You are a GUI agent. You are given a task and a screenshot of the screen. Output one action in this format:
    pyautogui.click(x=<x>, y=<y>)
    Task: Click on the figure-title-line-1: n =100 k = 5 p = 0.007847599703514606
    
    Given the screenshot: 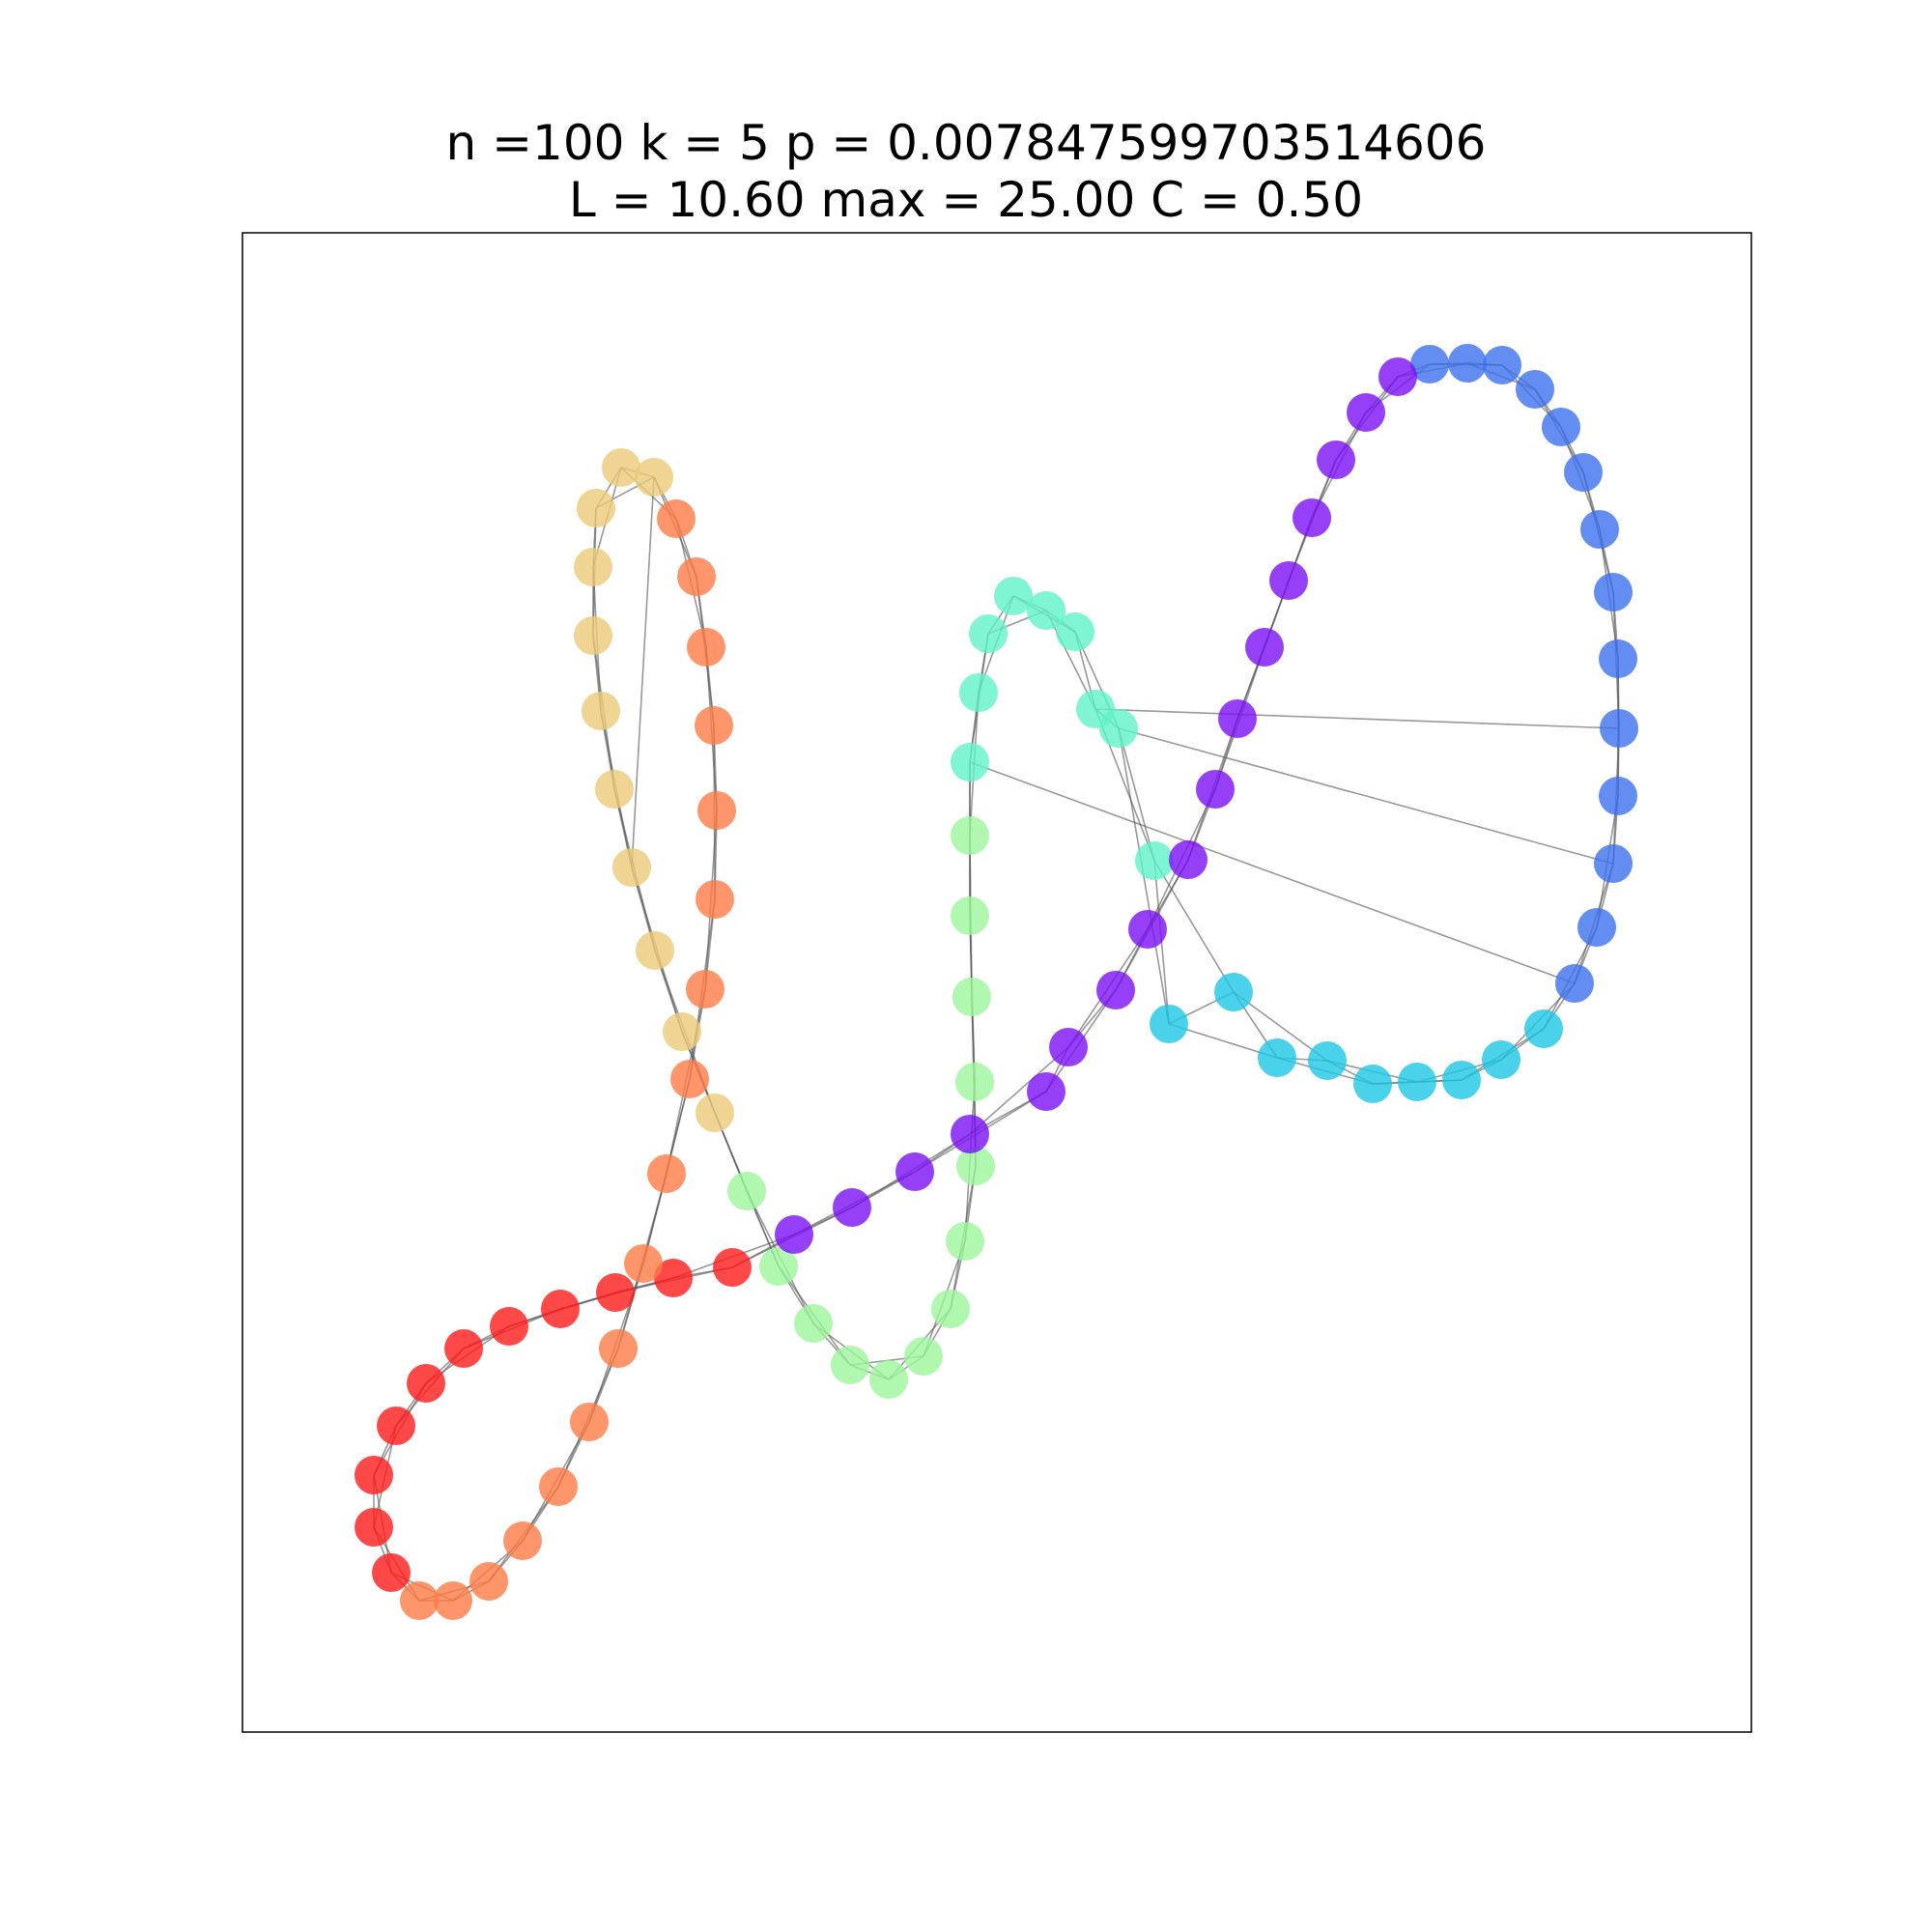 What is the action you would take?
    pyautogui.click(x=966, y=143)
    